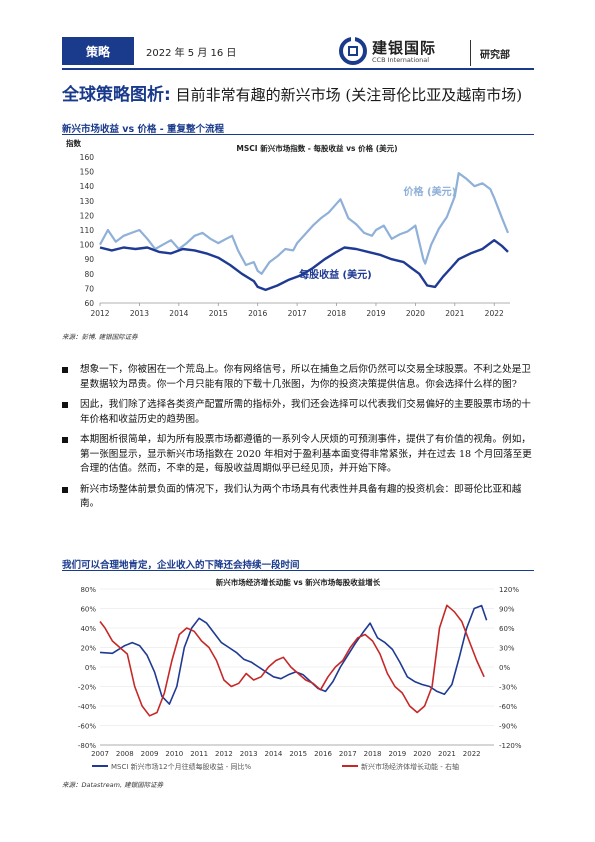 This screenshot has height=842, width=595. What do you see at coordinates (87, 186) in the screenshot?
I see `chart1-ytick-label: 140` at bounding box center [87, 186].